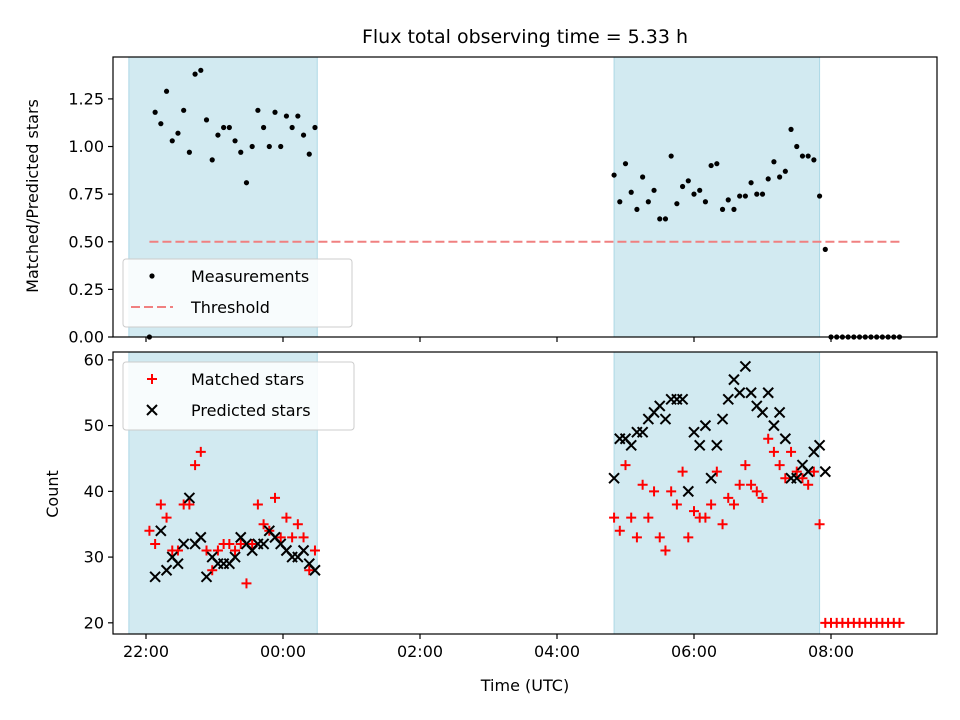 The image size is (960, 720). What do you see at coordinates (94, 425) in the screenshot?
I see `ytick-label-count-3: 50` at bounding box center [94, 425].